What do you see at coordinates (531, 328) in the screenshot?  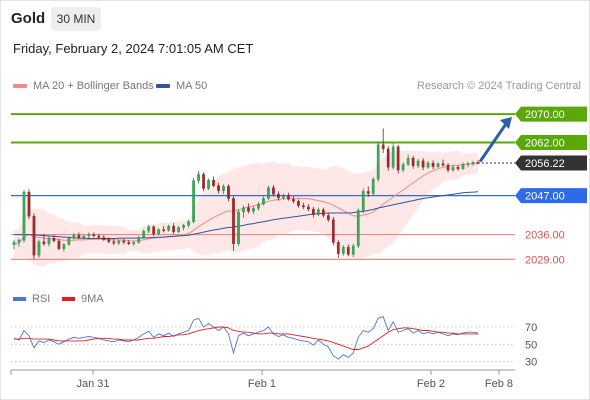 I see `rsi-tick-70: 70` at bounding box center [531, 328].